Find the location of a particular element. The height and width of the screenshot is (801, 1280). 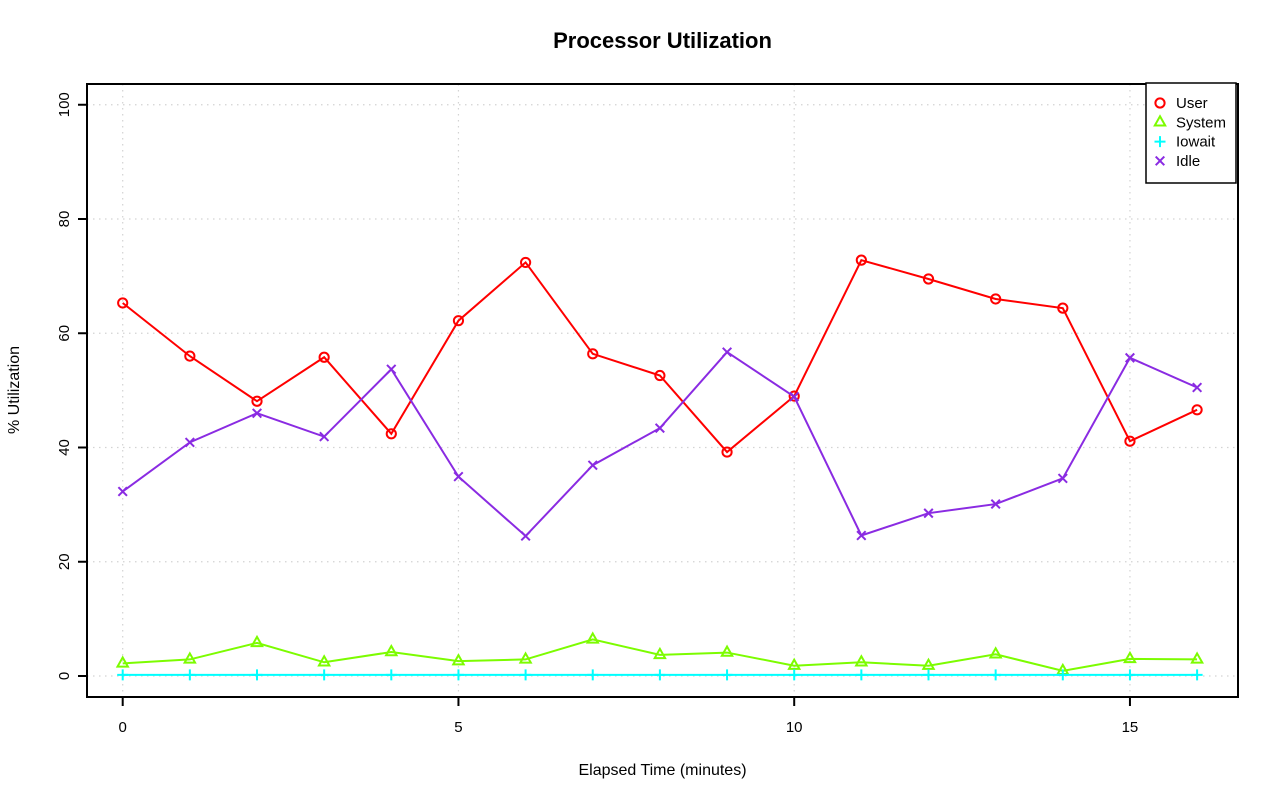

legend-box is located at coordinates (1191, 133).